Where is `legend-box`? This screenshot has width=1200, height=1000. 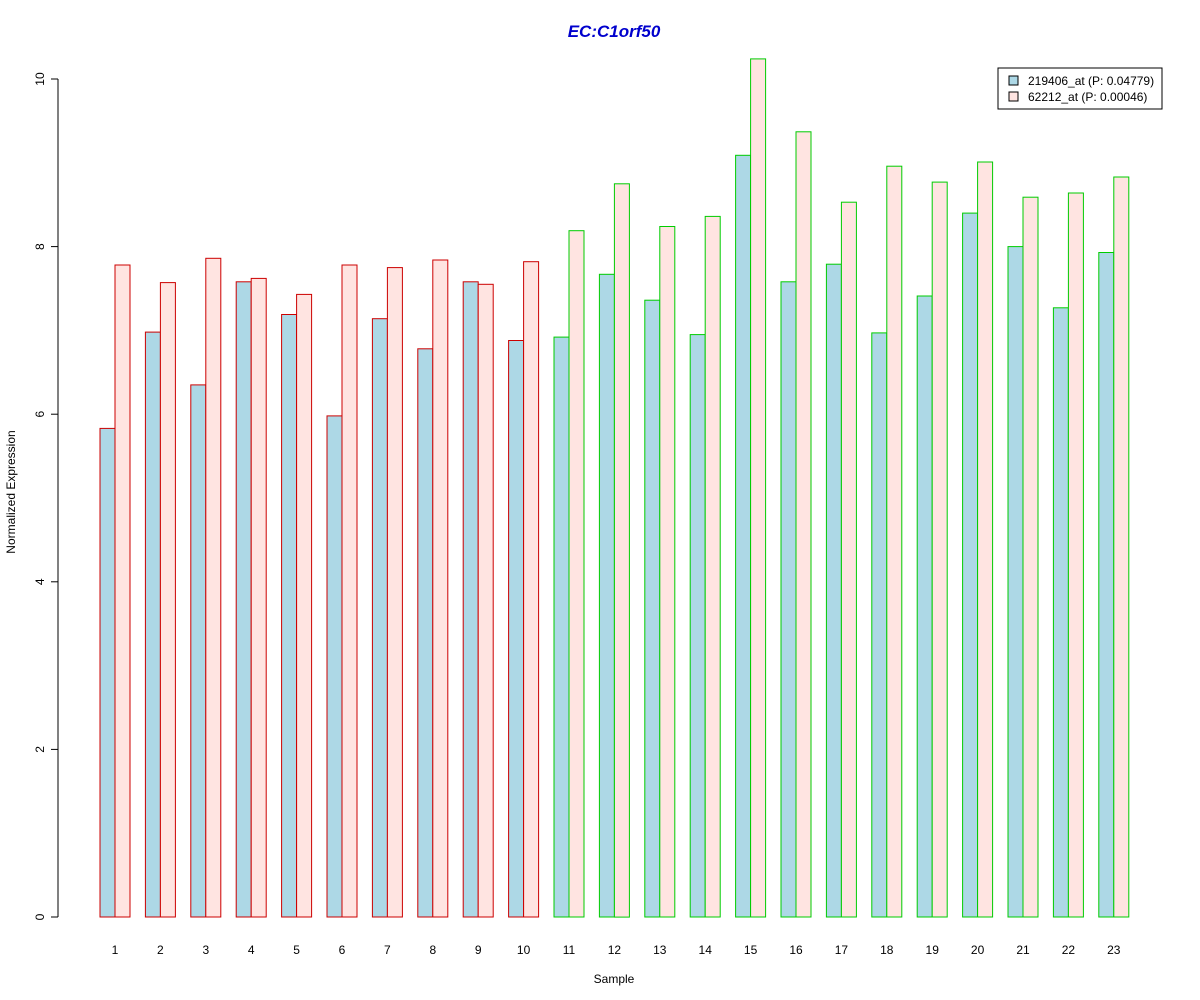
legend-box is located at coordinates (1080, 88).